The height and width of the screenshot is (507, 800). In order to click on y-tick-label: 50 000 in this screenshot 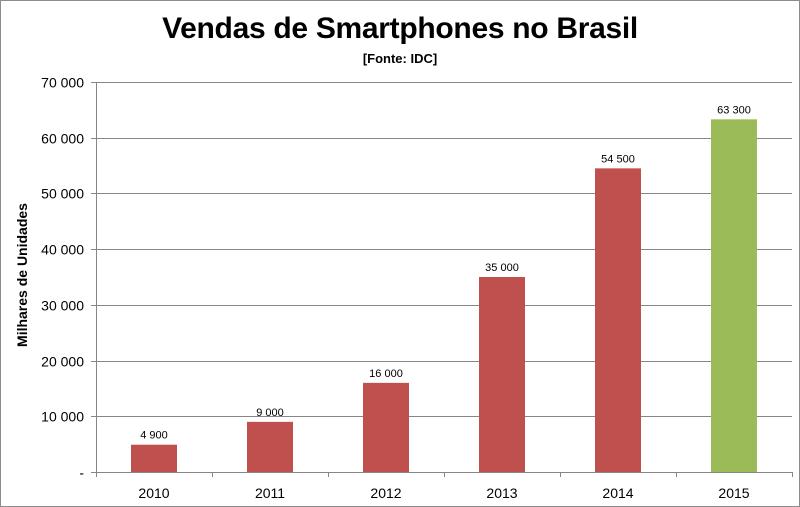, I will do `click(62, 194)`.